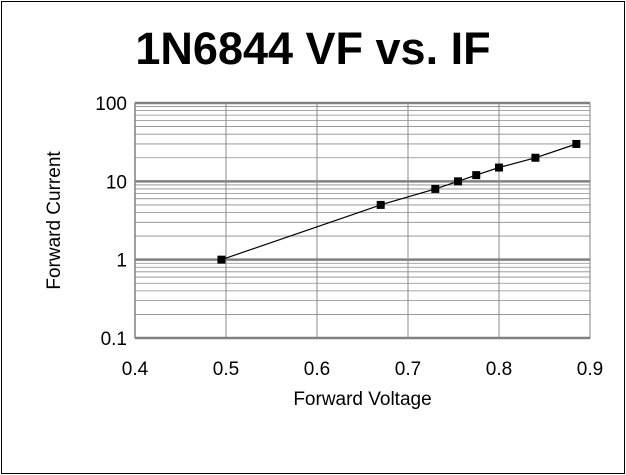 This screenshot has width=626, height=475. What do you see at coordinates (312, 48) in the screenshot?
I see `chart-title: 1N6844 VF vs. IF` at bounding box center [312, 48].